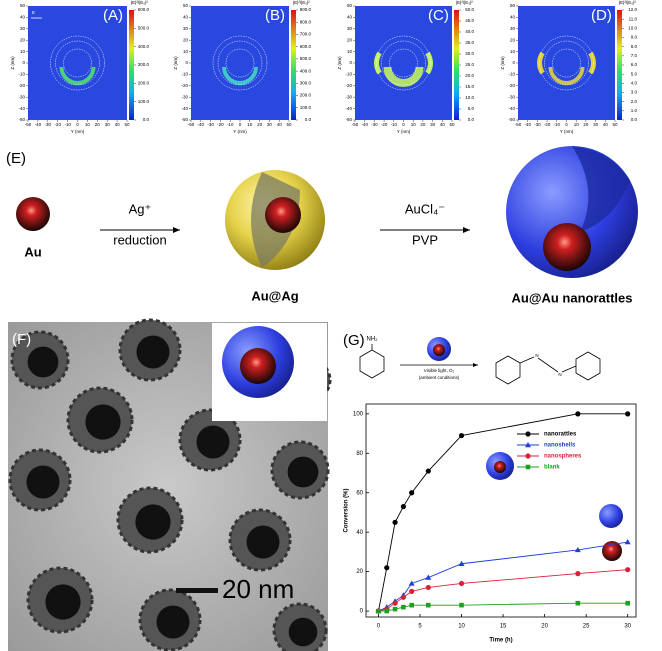 The image size is (662, 651). Describe the element at coordinates (425, 208) in the screenshot. I see `reagent: AuCl₄⁻` at that location.